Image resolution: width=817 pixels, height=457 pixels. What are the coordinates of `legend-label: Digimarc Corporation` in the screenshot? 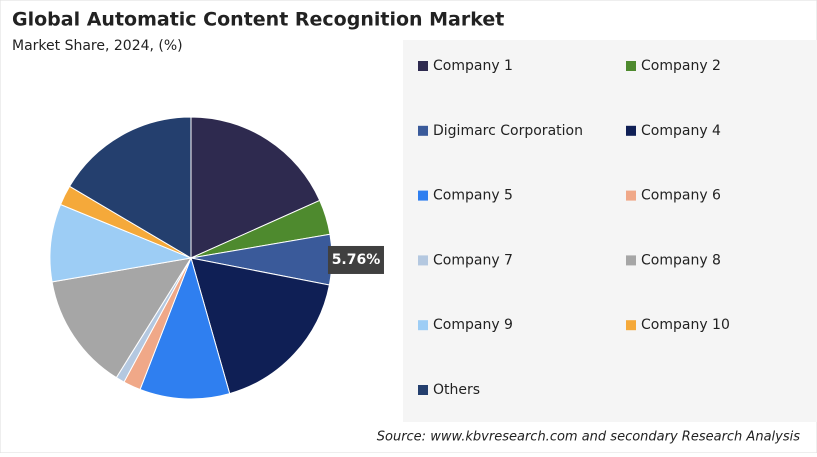 It's located at (508, 131).